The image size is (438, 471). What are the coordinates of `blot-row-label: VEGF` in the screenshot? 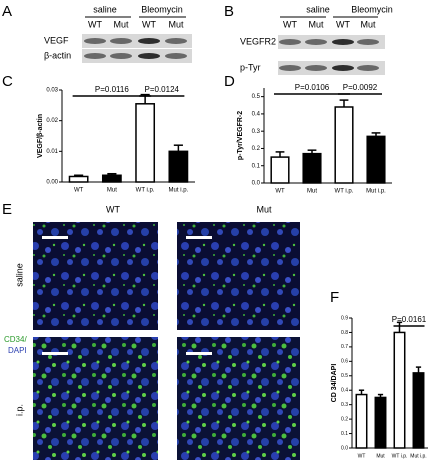 It's located at (56, 40).